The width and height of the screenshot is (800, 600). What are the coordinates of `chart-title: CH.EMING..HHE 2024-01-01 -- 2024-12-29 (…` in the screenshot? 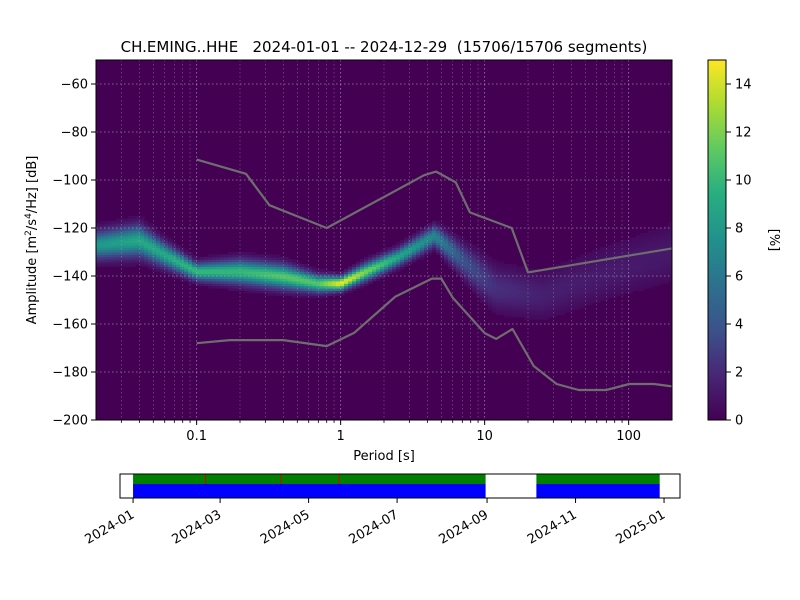 It's located at (384, 47).